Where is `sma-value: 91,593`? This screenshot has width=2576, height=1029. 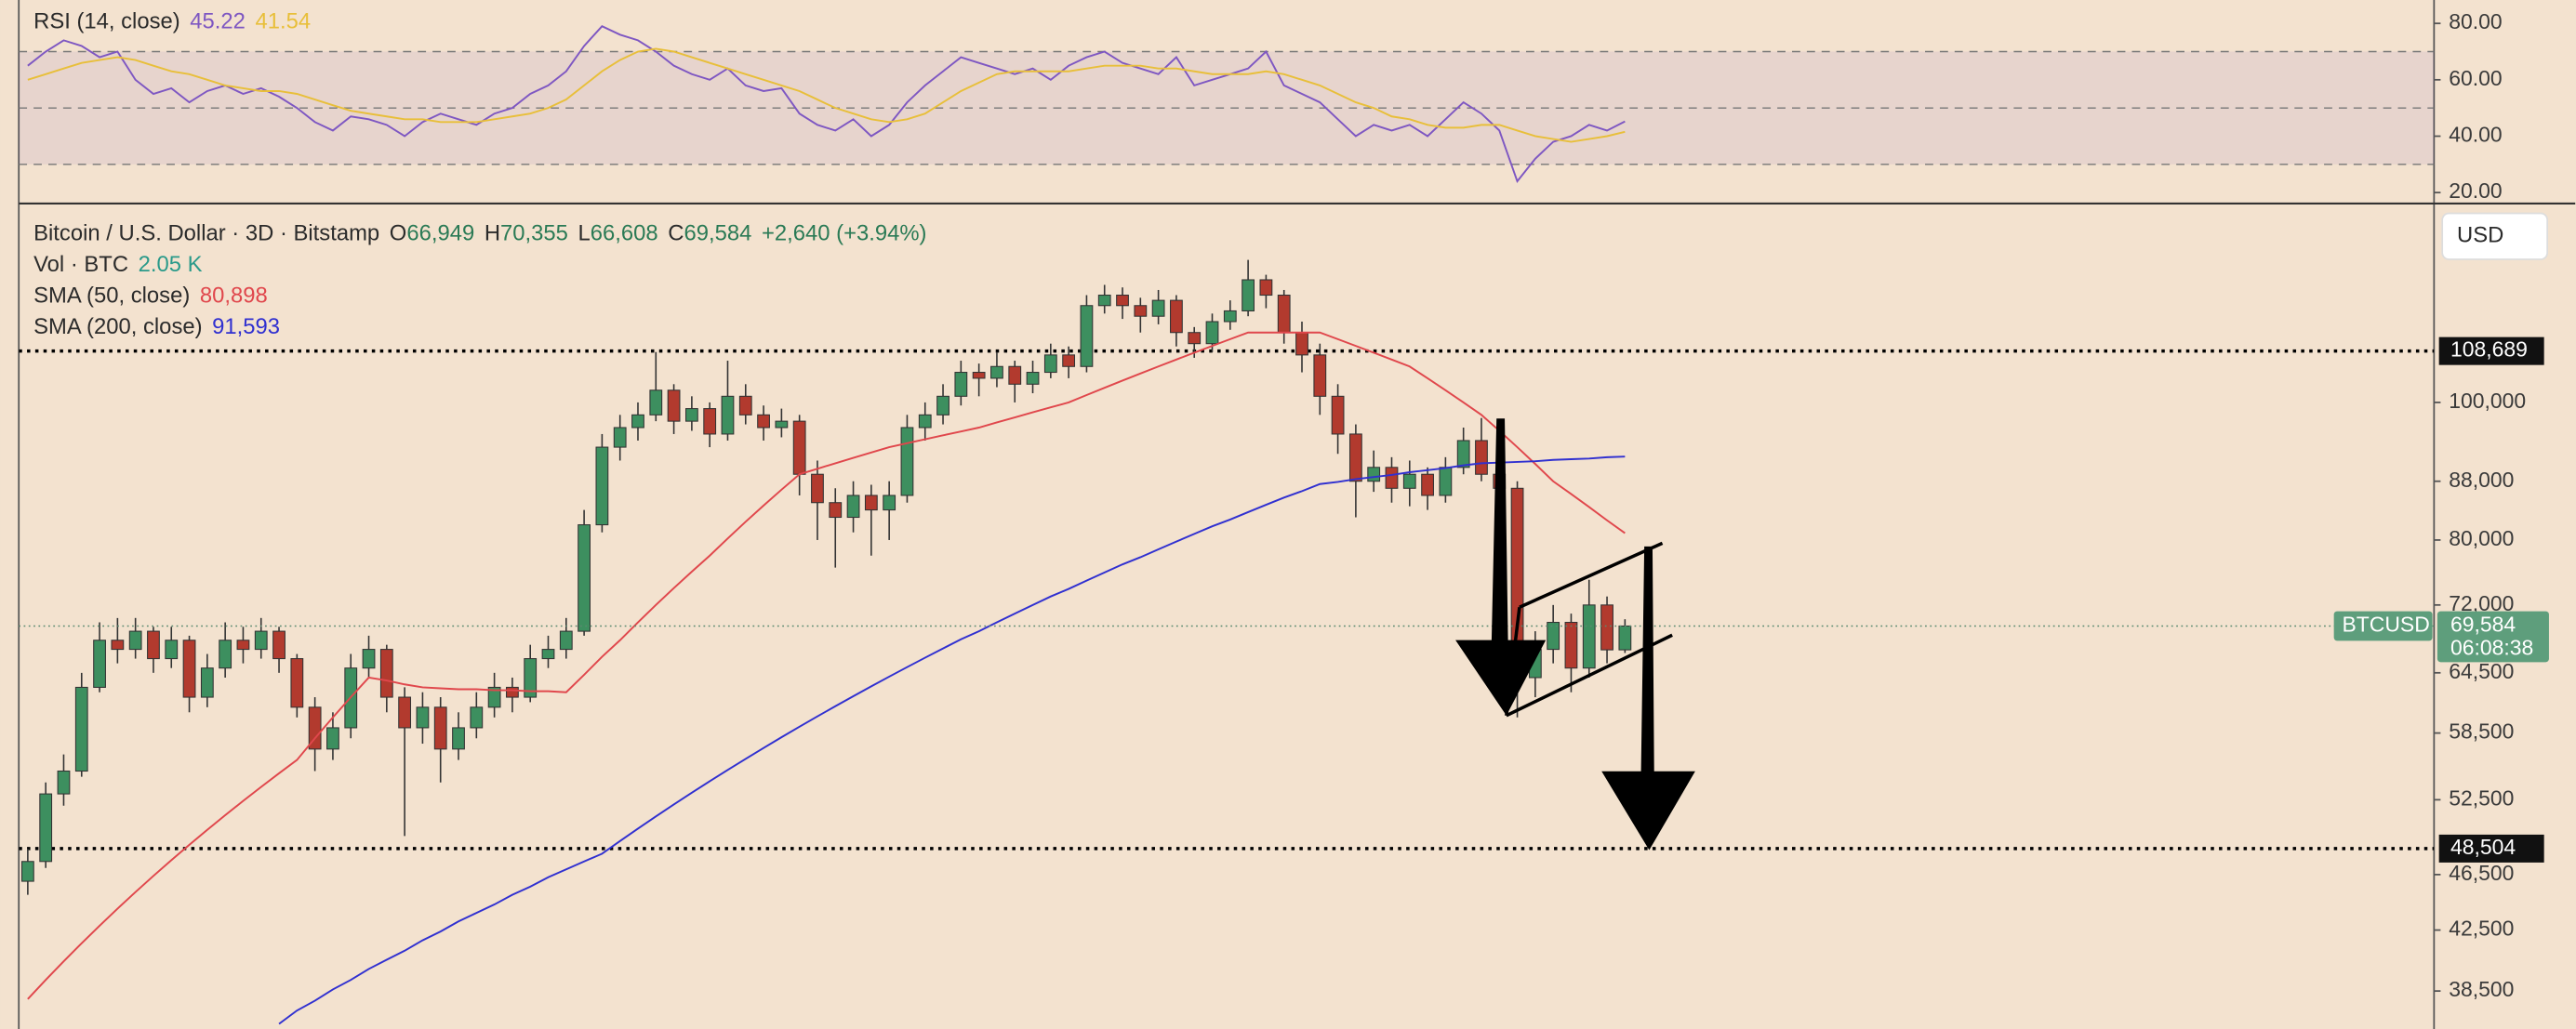
sma-value: 91,593 is located at coordinates (246, 326).